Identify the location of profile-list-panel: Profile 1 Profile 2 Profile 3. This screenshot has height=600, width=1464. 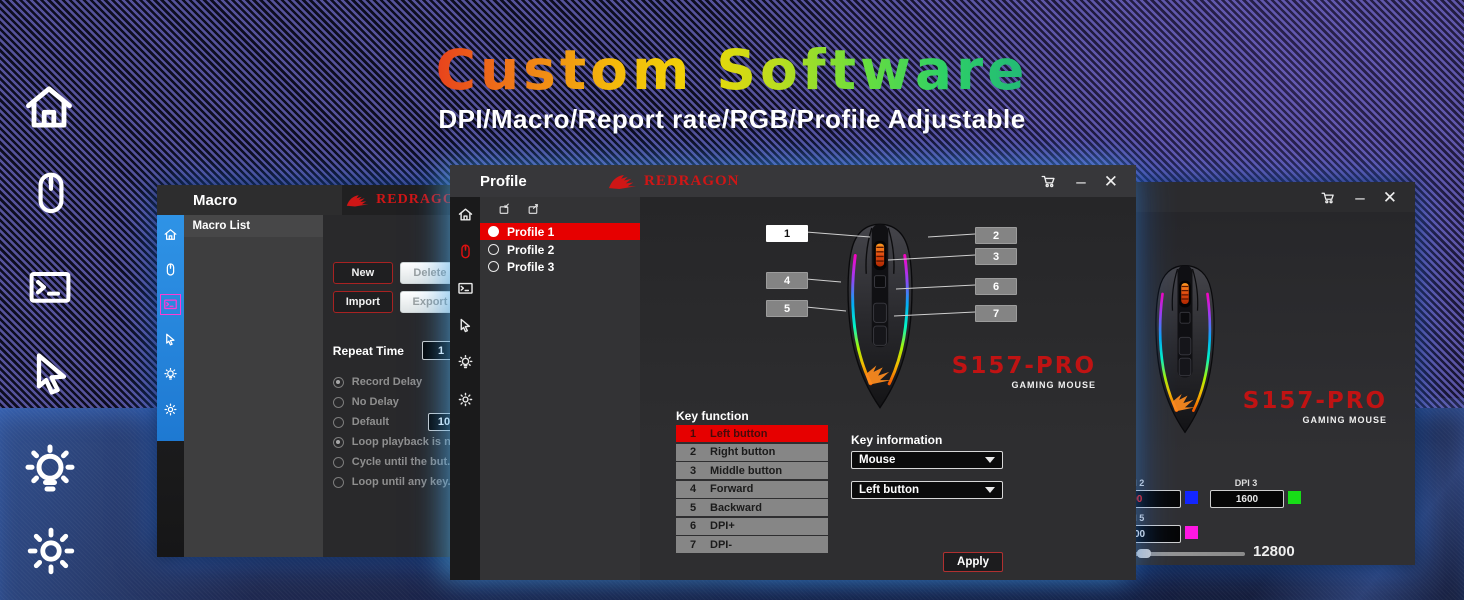
(560, 388).